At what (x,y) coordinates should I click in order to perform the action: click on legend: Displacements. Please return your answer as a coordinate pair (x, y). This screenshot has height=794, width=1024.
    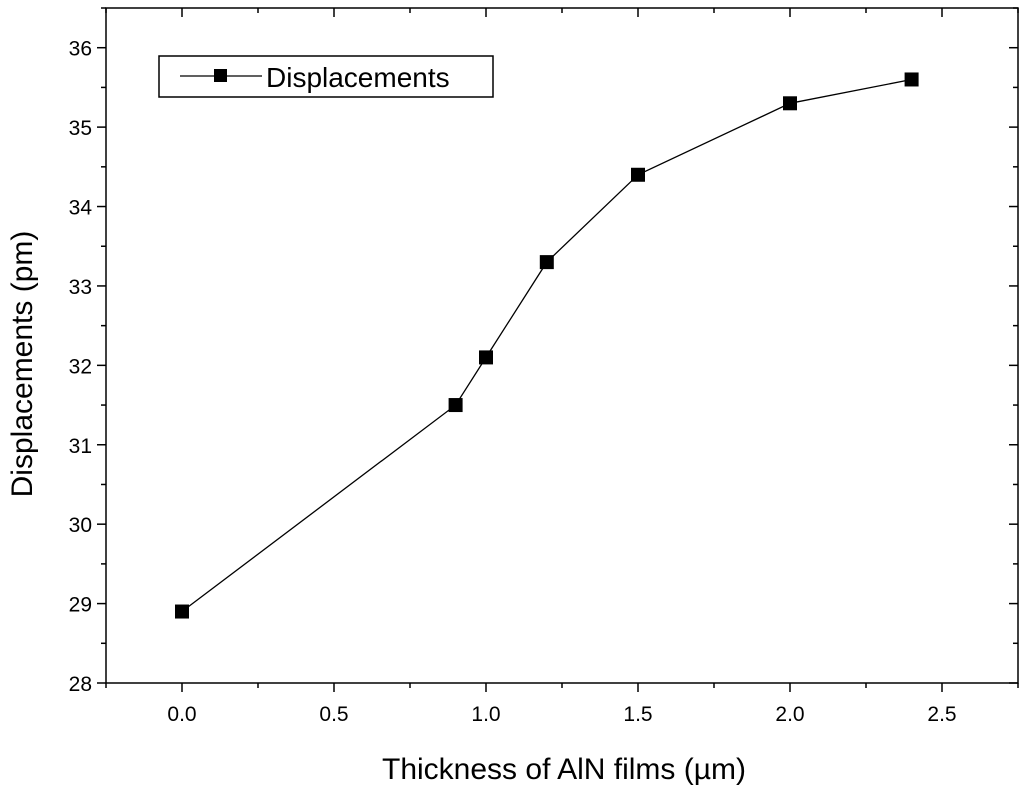
    Looking at the image, I should click on (326, 76).